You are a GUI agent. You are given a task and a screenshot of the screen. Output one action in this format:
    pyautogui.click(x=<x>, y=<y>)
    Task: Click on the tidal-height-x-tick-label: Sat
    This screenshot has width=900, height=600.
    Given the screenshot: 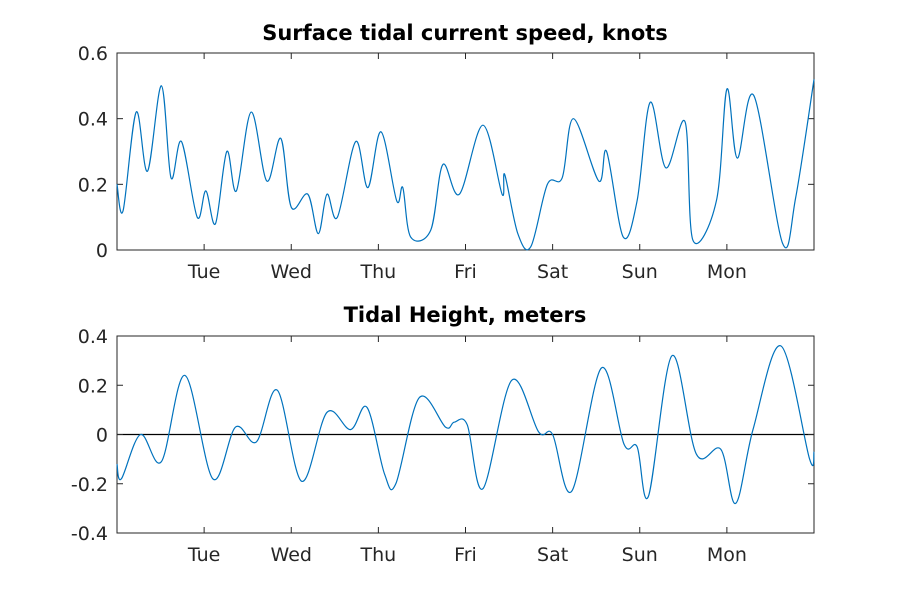 What is the action you would take?
    pyautogui.click(x=552, y=555)
    